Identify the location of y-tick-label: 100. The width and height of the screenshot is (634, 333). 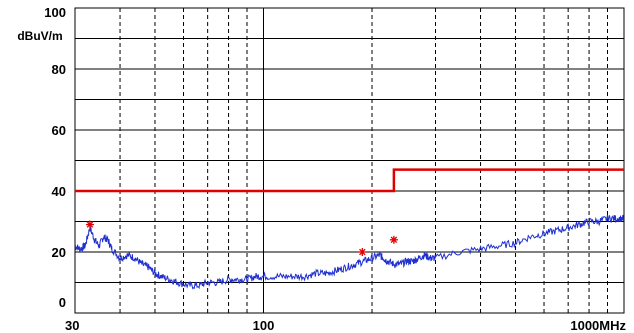
(55, 12).